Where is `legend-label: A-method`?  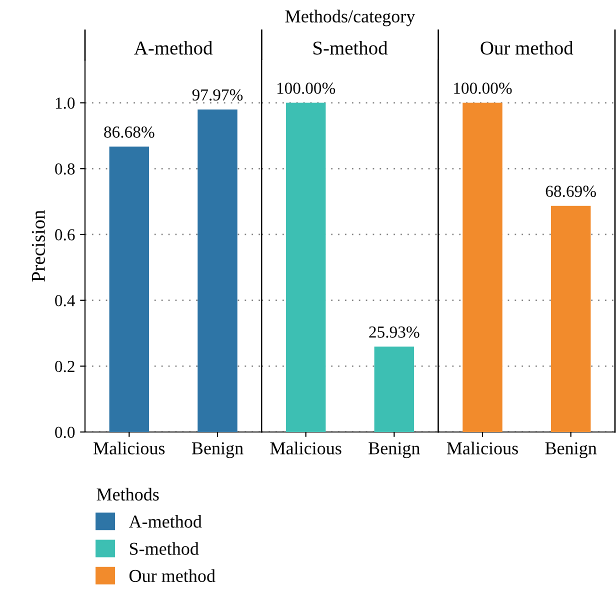 legend-label: A-method is located at coordinates (165, 521).